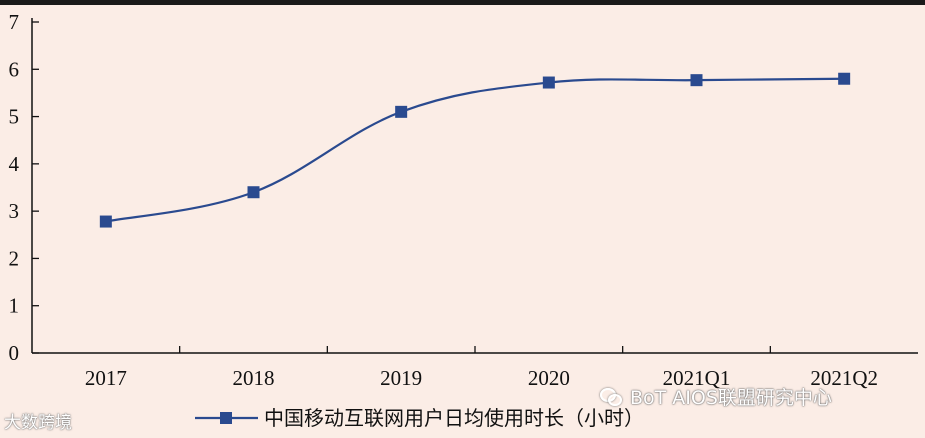 The height and width of the screenshot is (438, 925). I want to click on watermark-left: 大数跨境, so click(38, 423).